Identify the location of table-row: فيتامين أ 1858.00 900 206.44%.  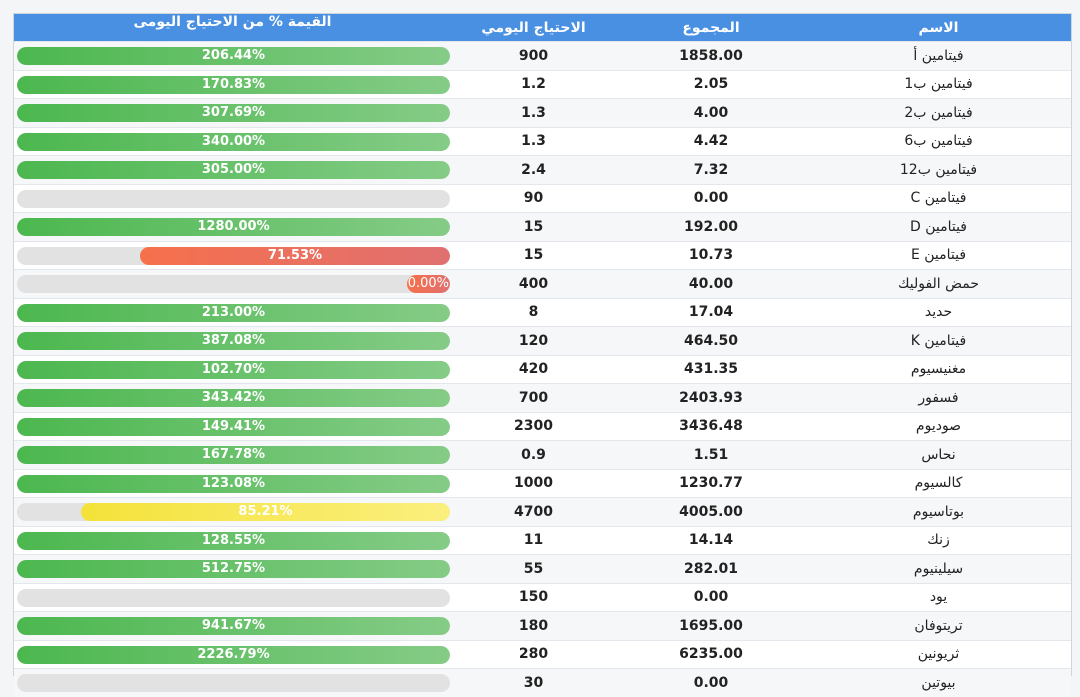
(542, 55).